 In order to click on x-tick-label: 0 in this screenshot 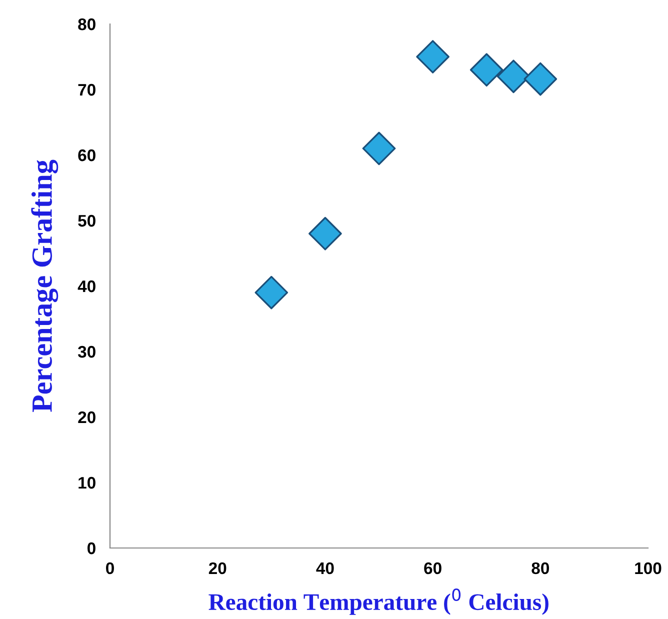, I will do `click(110, 568)`.